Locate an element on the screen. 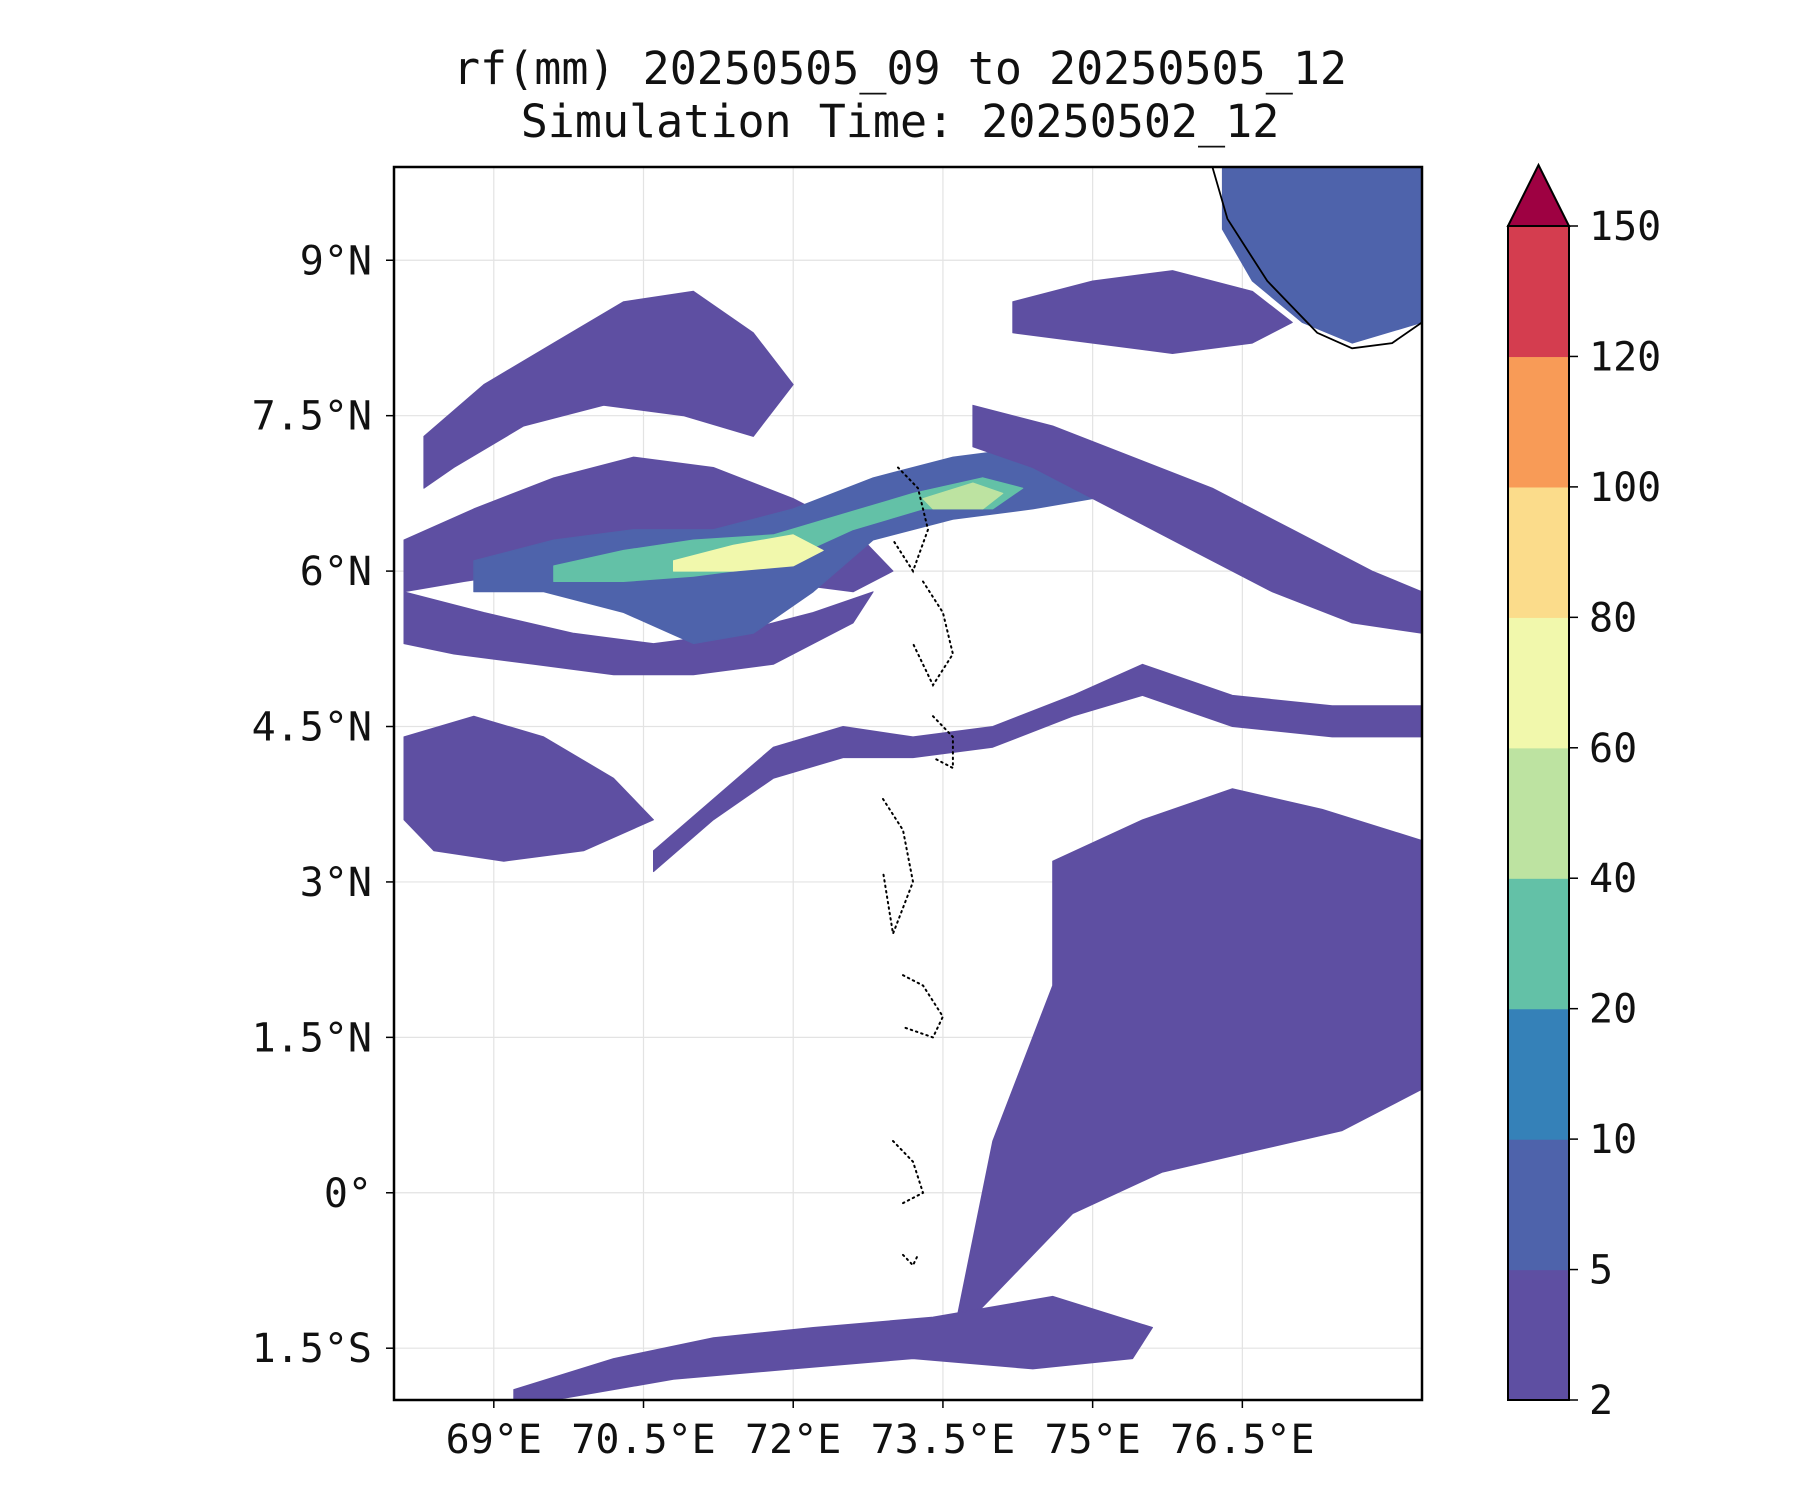 The height and width of the screenshot is (1500, 1800). atoll-fuvahmulah is located at coordinates (908, 1172).